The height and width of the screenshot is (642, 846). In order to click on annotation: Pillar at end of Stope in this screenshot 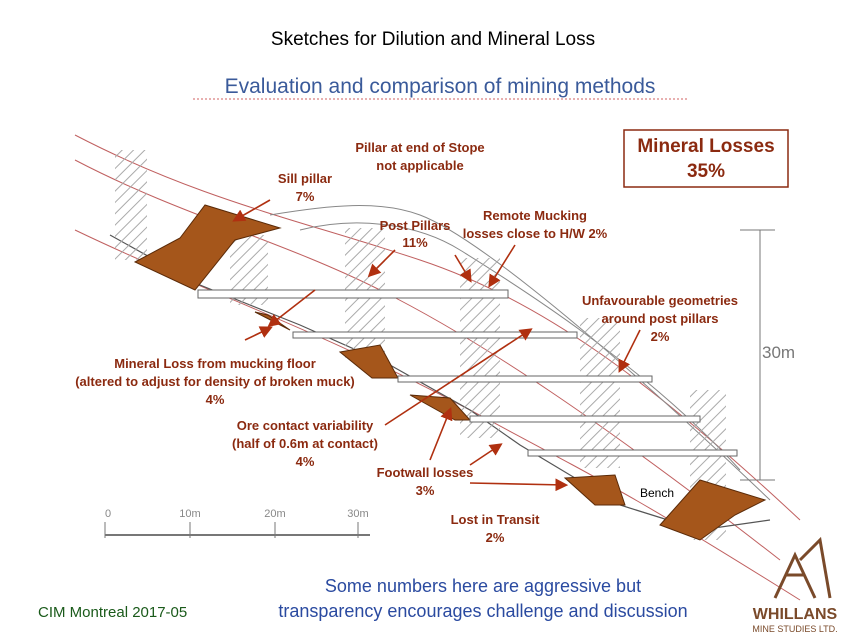, I will do `click(419, 147)`.